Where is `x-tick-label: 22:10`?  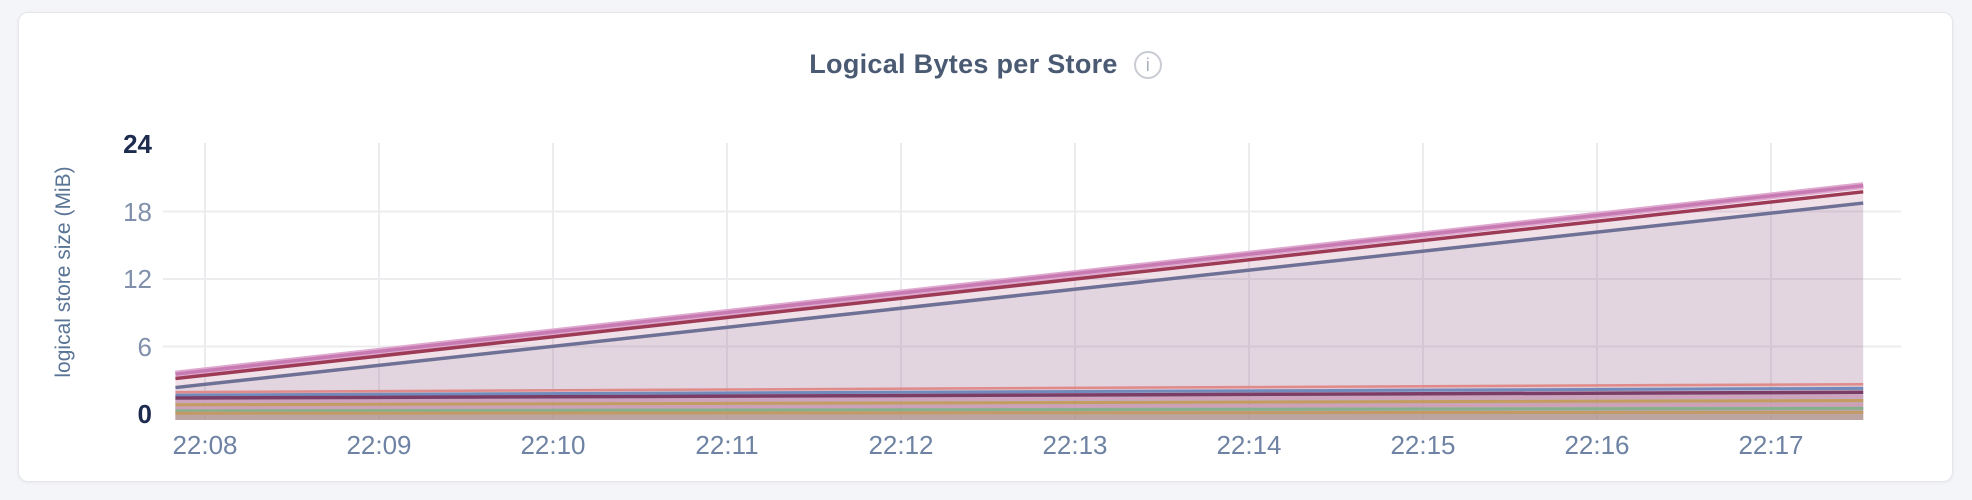 x-tick-label: 22:10 is located at coordinates (553, 445).